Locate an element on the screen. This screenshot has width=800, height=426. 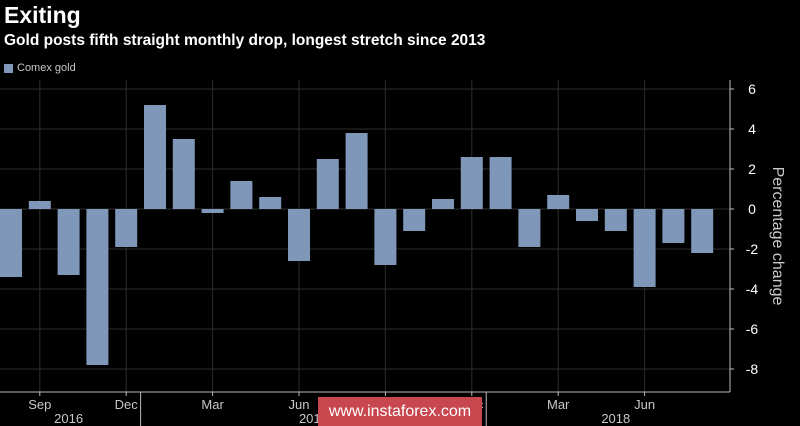
year-label: 2016 is located at coordinates (68, 418).